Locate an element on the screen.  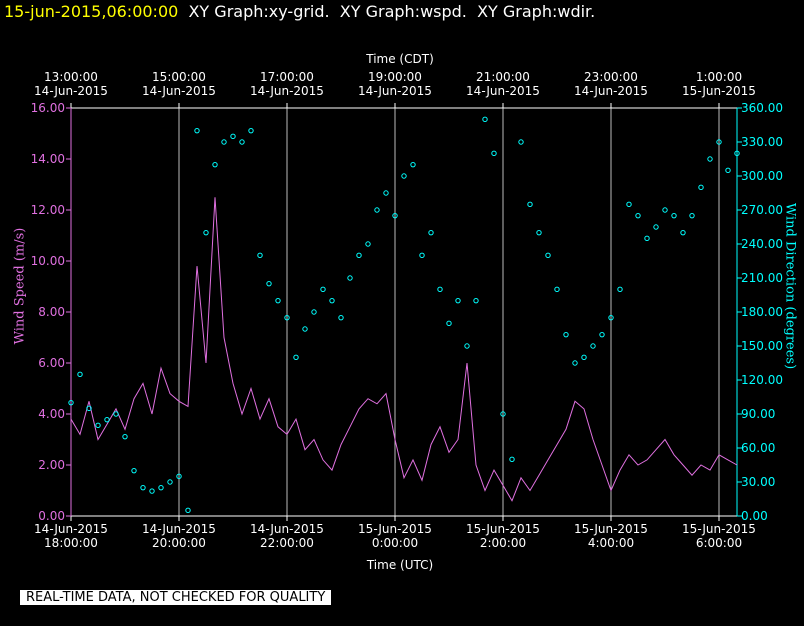
y-tick-label: 6.00 is located at coordinates (51, 363).